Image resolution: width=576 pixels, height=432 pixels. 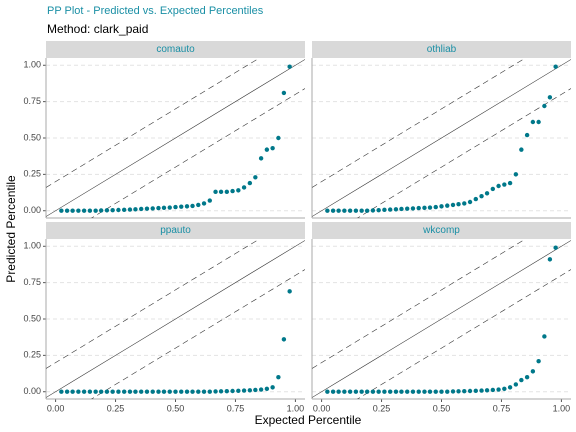 What do you see at coordinates (11, 229) in the screenshot?
I see `y-axis-label: Predicted Percentile` at bounding box center [11, 229].